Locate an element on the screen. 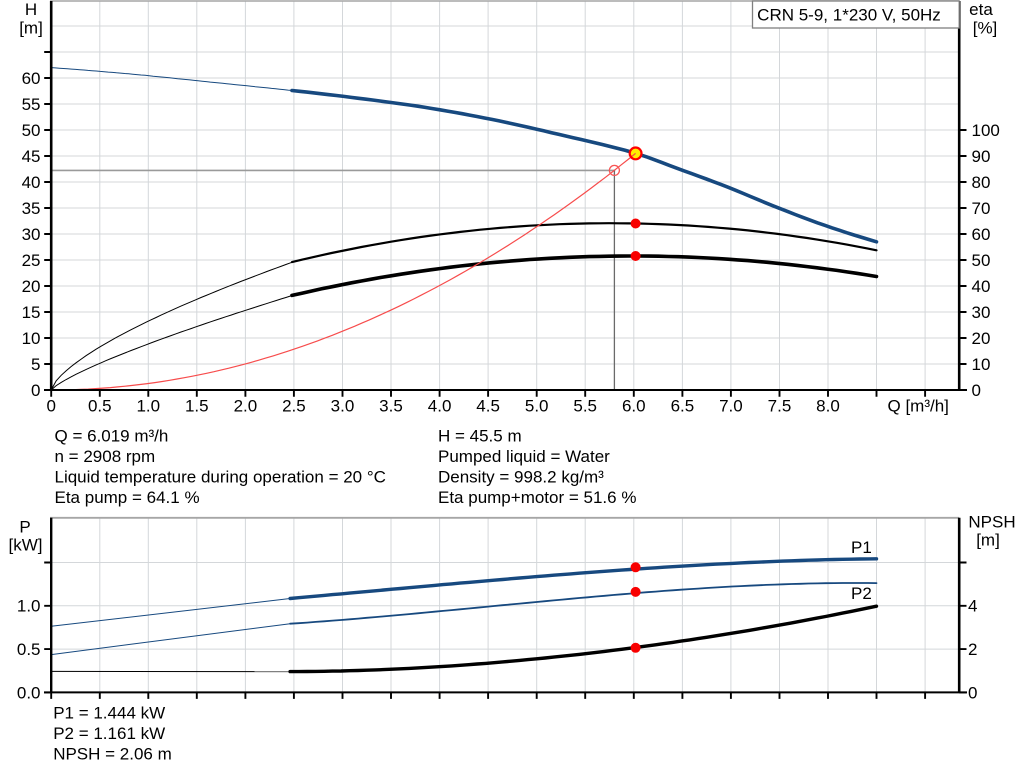 This screenshot has height=781, width=1024. svg-text: 55 is located at coordinates (31, 104).